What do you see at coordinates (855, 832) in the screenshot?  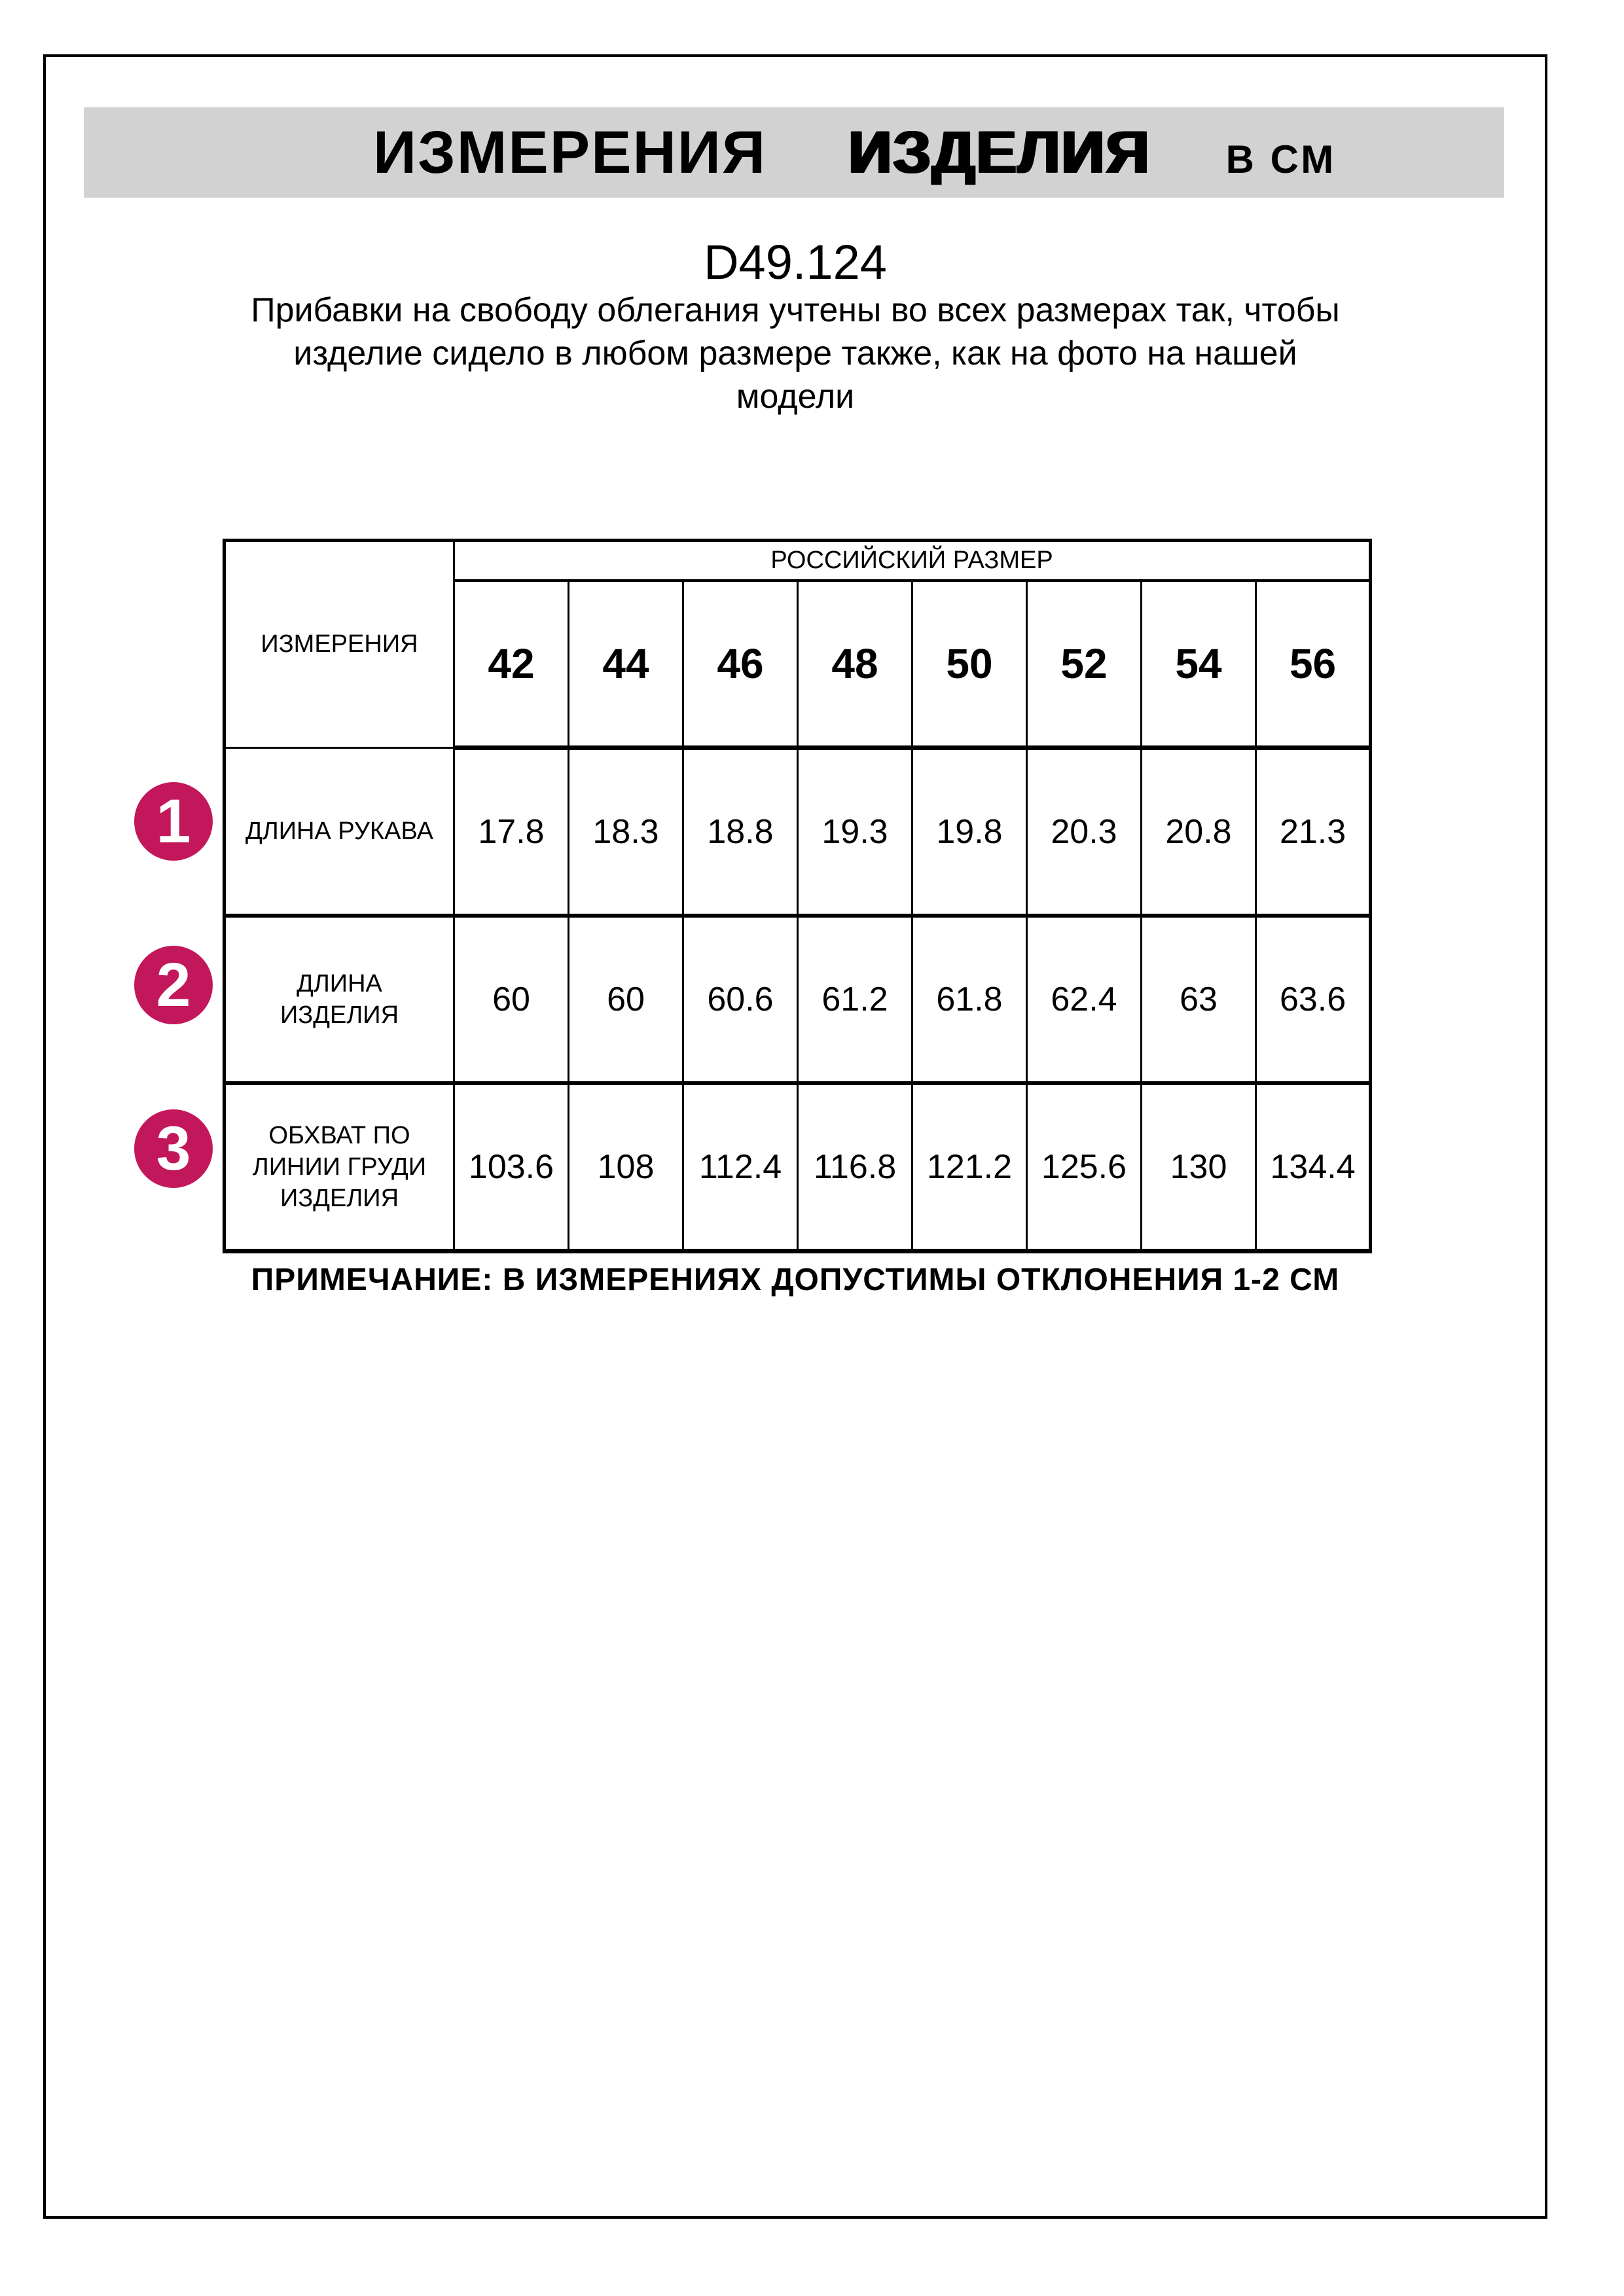 I see `value-cell: 19.3` at bounding box center [855, 832].